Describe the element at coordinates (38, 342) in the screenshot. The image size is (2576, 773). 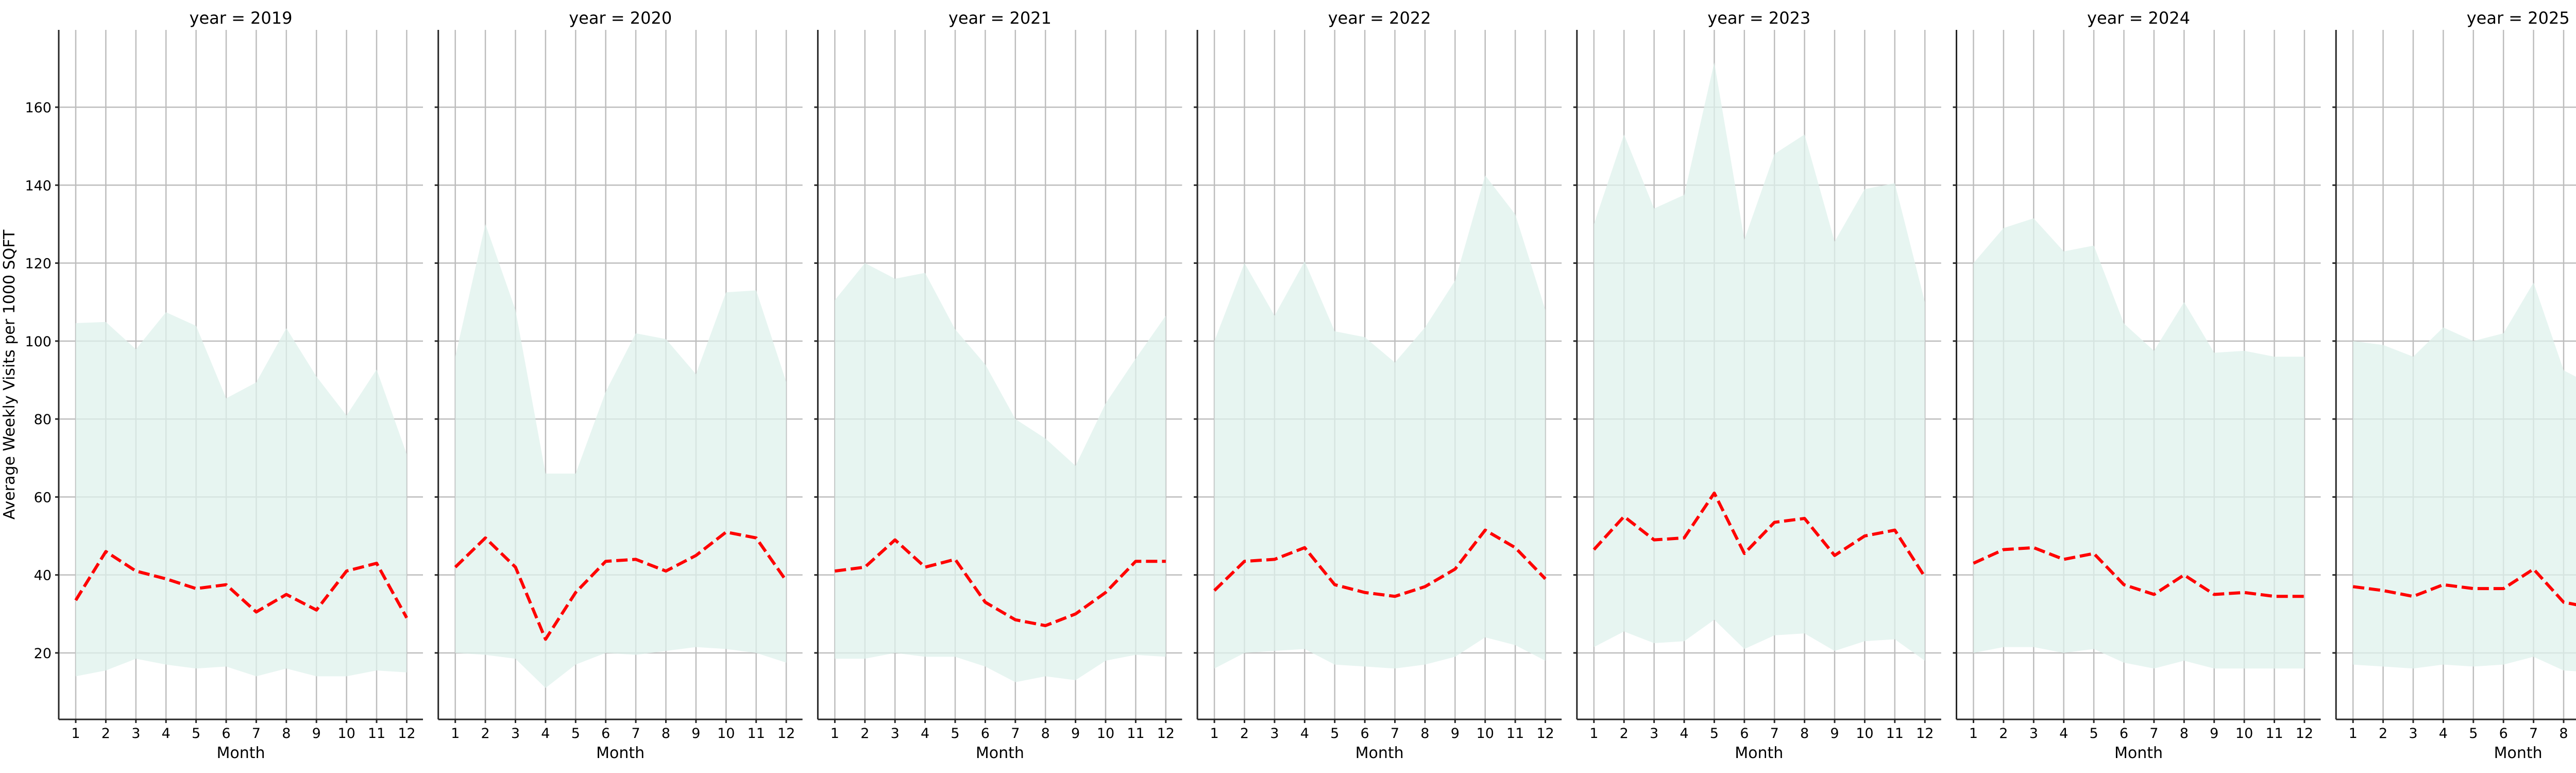
I see `y-tick-label: 100` at that location.